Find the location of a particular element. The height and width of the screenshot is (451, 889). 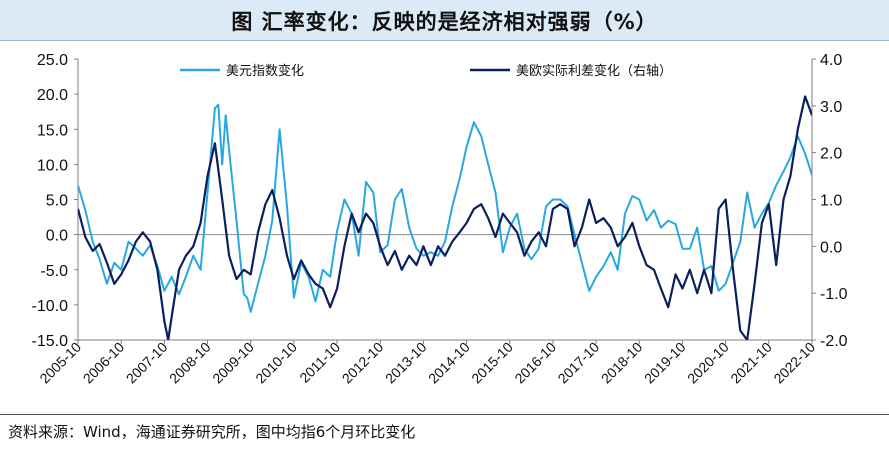

x-tick-label: 2011-10 is located at coordinates (319, 362).